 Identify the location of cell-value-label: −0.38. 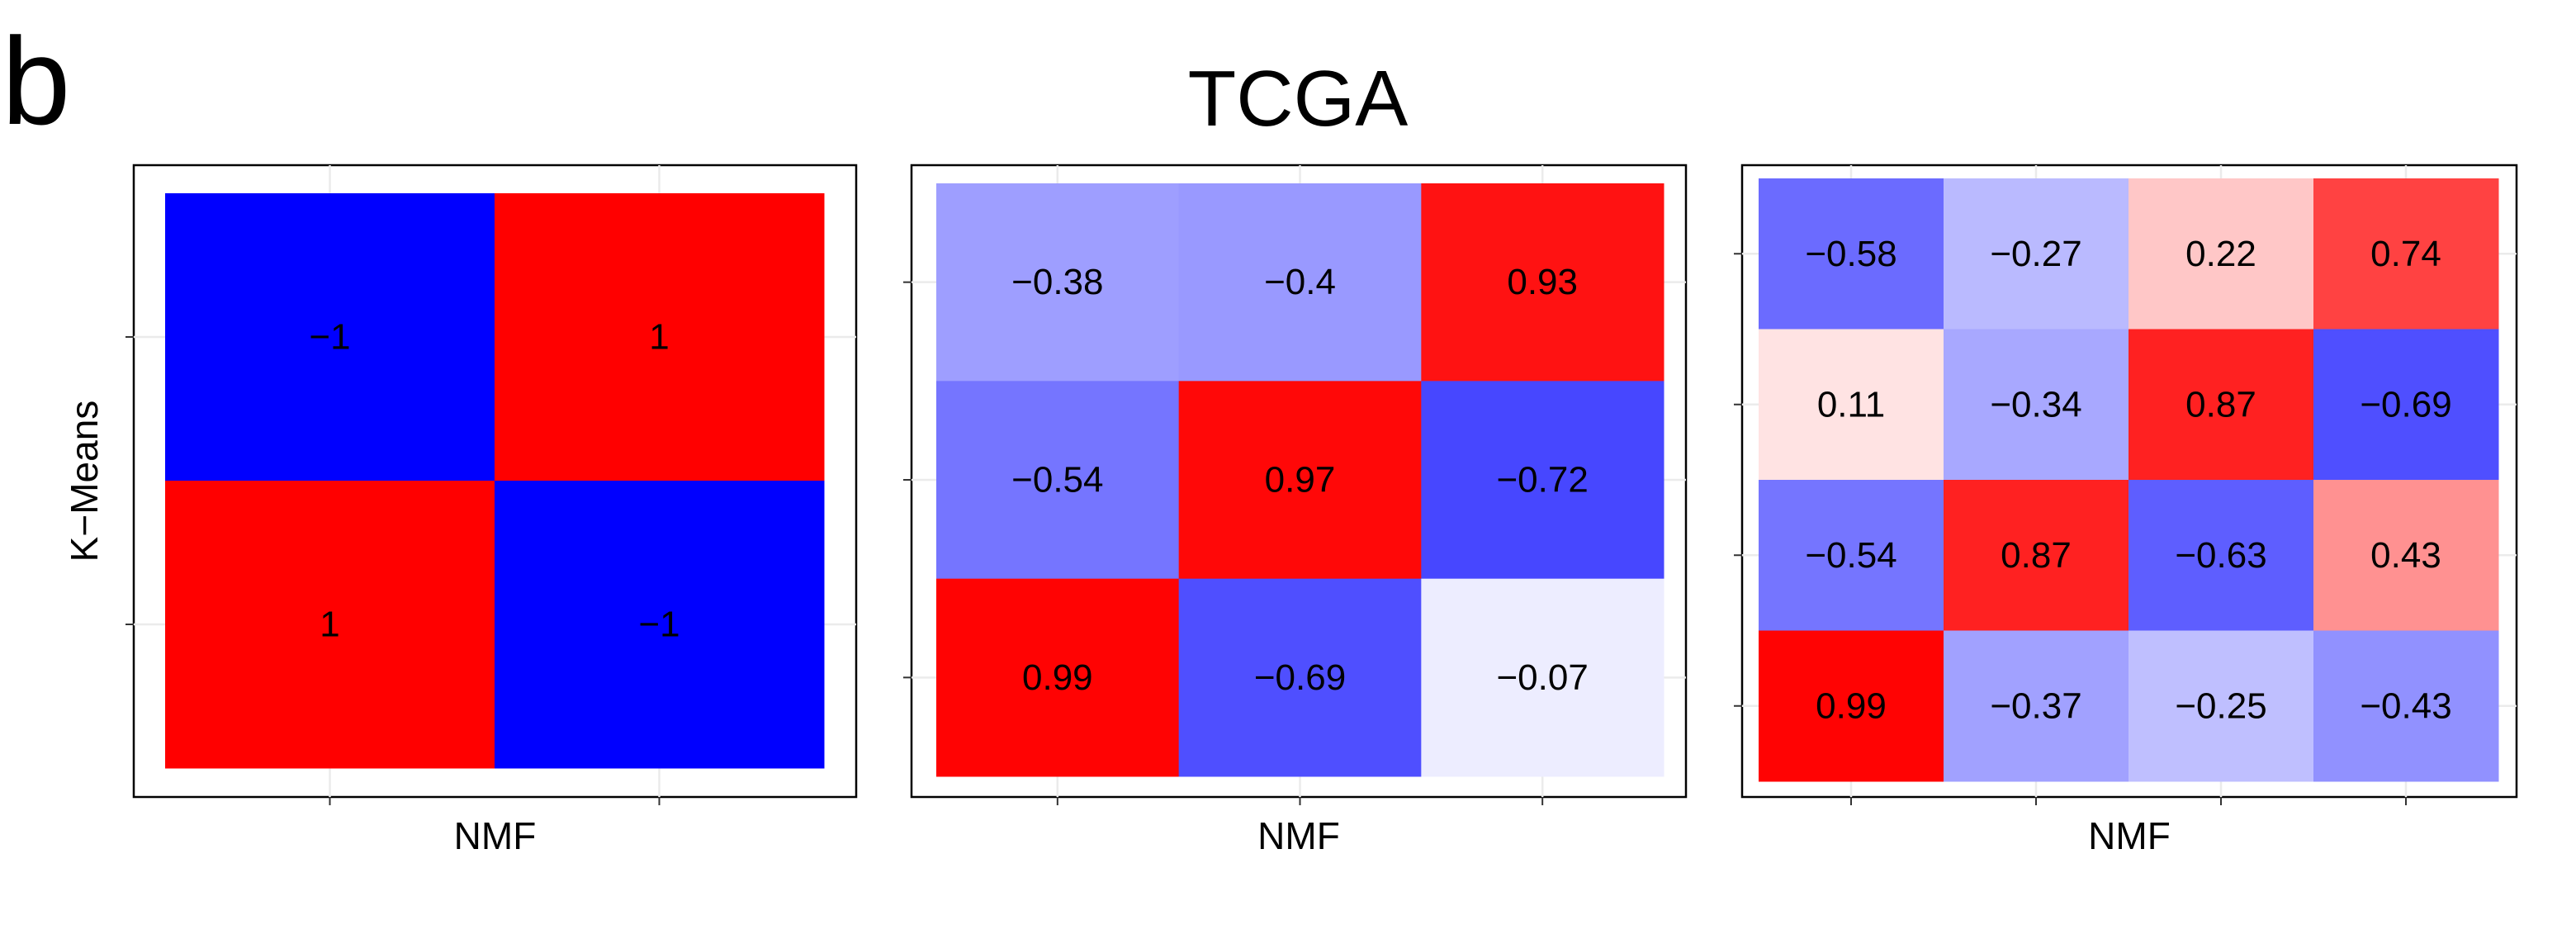
(1057, 282).